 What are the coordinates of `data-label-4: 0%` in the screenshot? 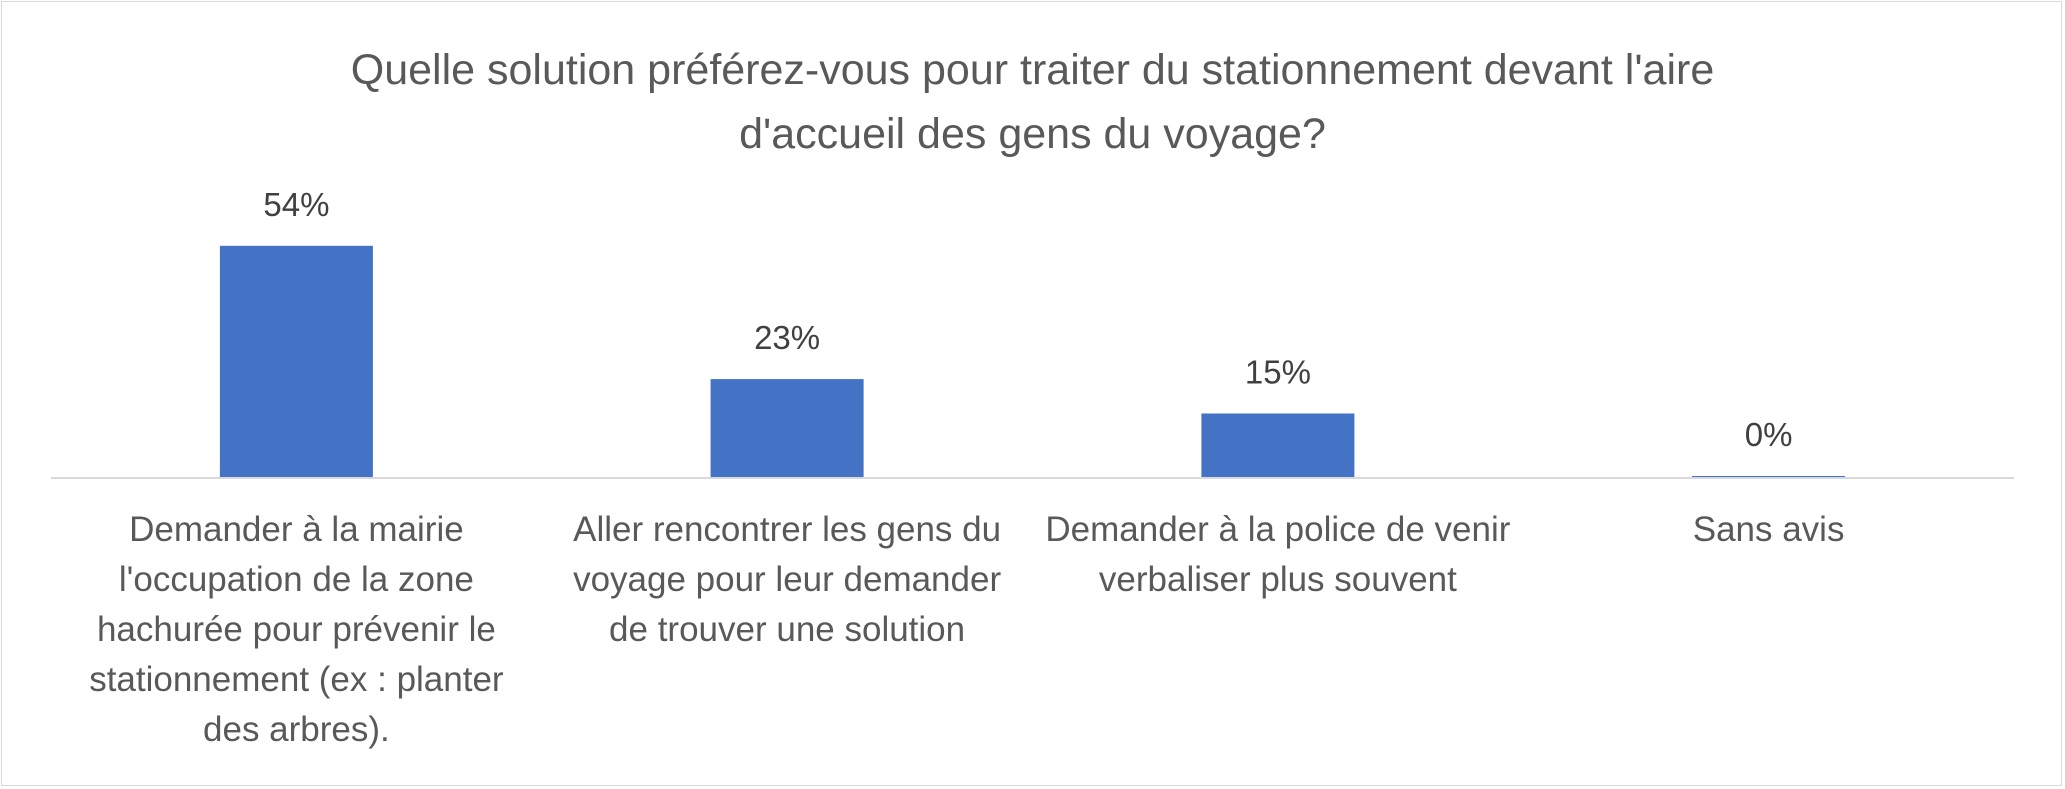 It's located at (1769, 434).